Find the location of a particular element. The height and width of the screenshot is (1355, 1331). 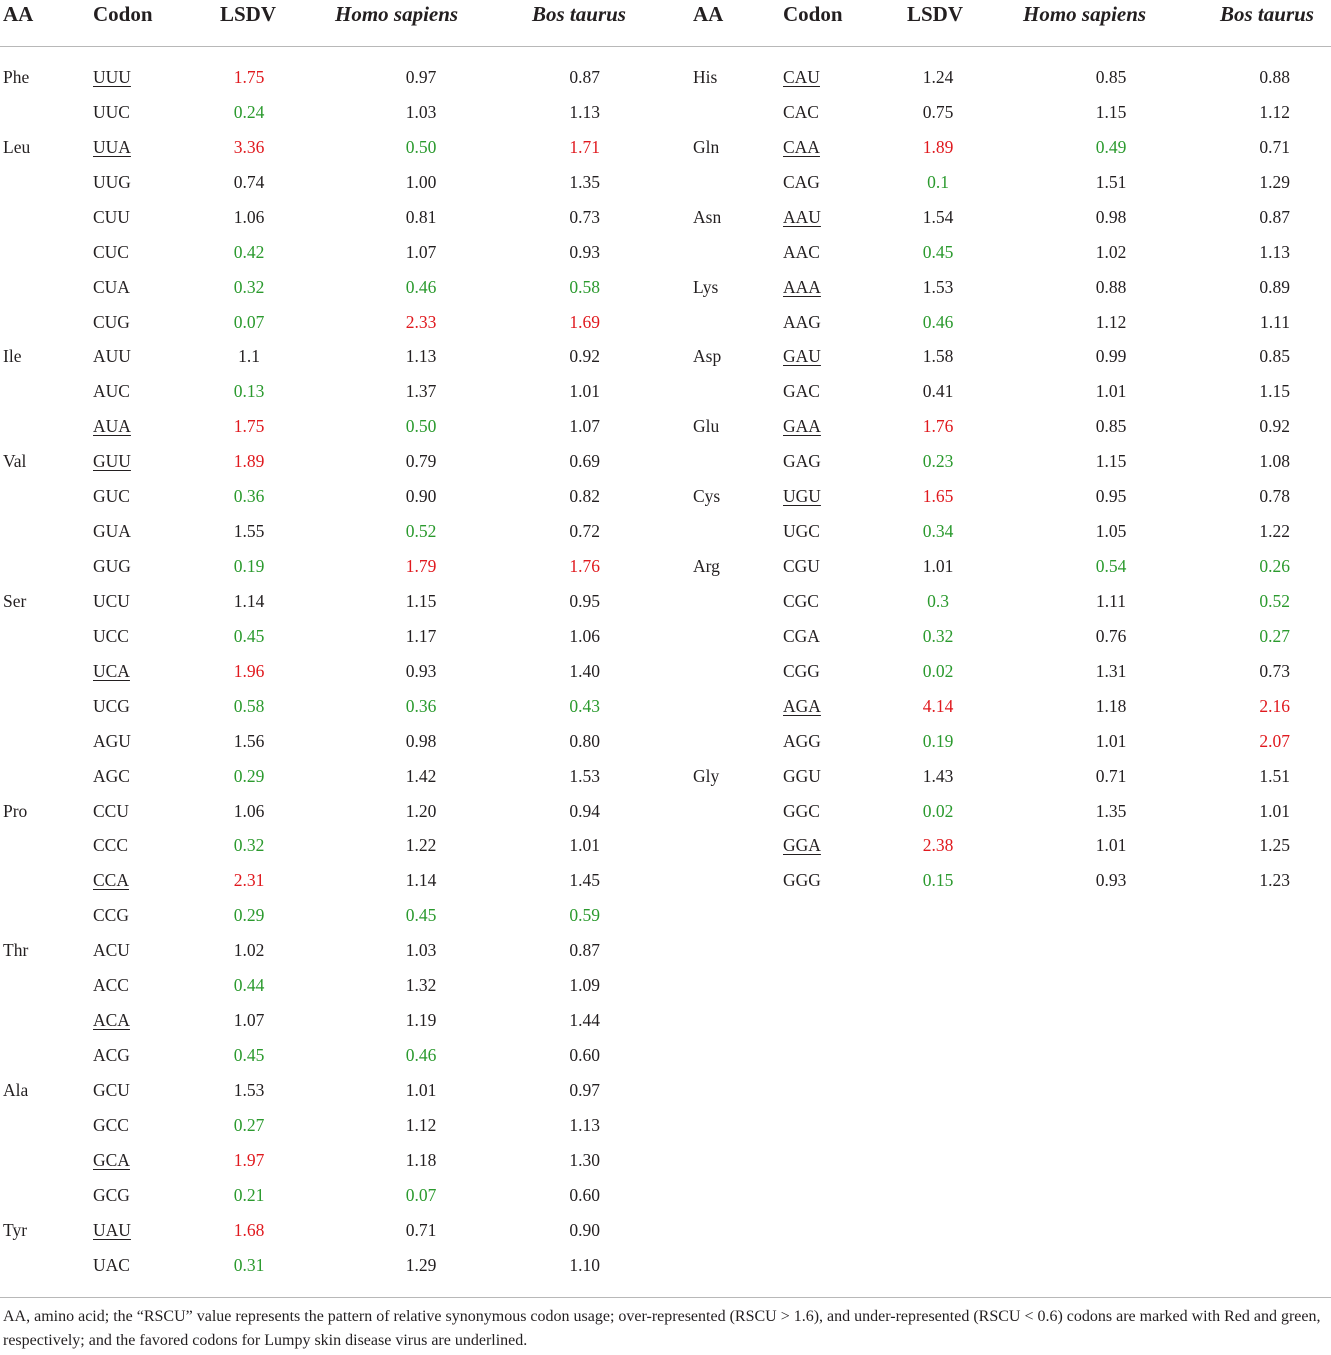

homo-sapiens-value-left: 0.45 is located at coordinates (421, 915).